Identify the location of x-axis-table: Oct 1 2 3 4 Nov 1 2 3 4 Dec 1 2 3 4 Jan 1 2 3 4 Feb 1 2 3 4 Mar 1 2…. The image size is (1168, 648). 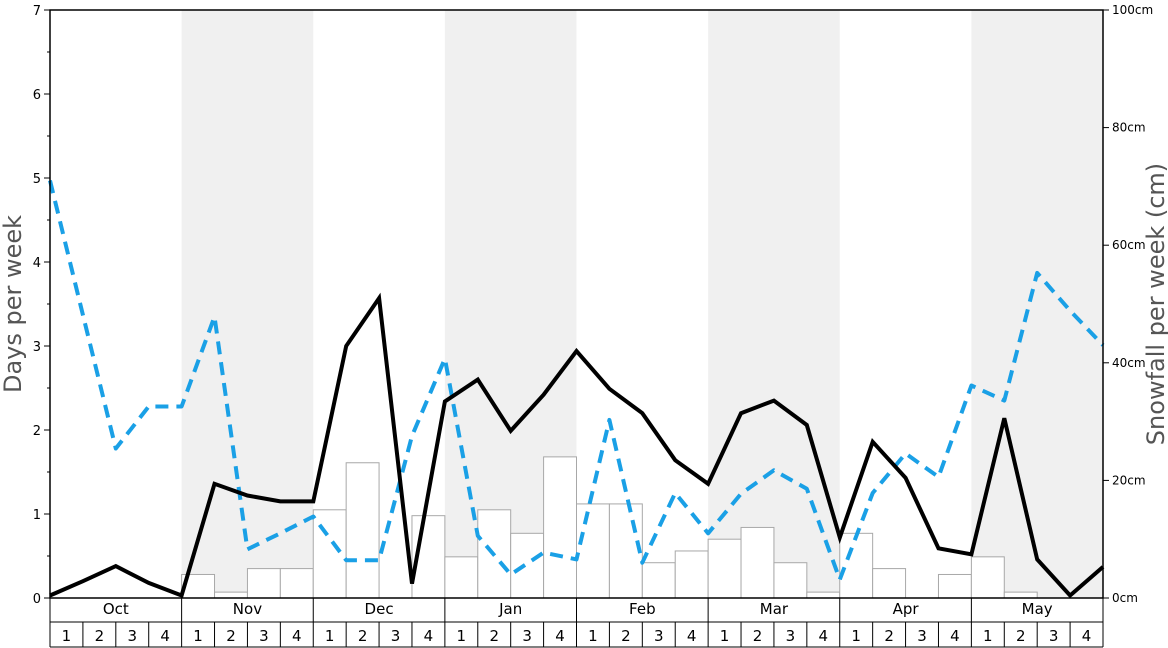
(576, 623).